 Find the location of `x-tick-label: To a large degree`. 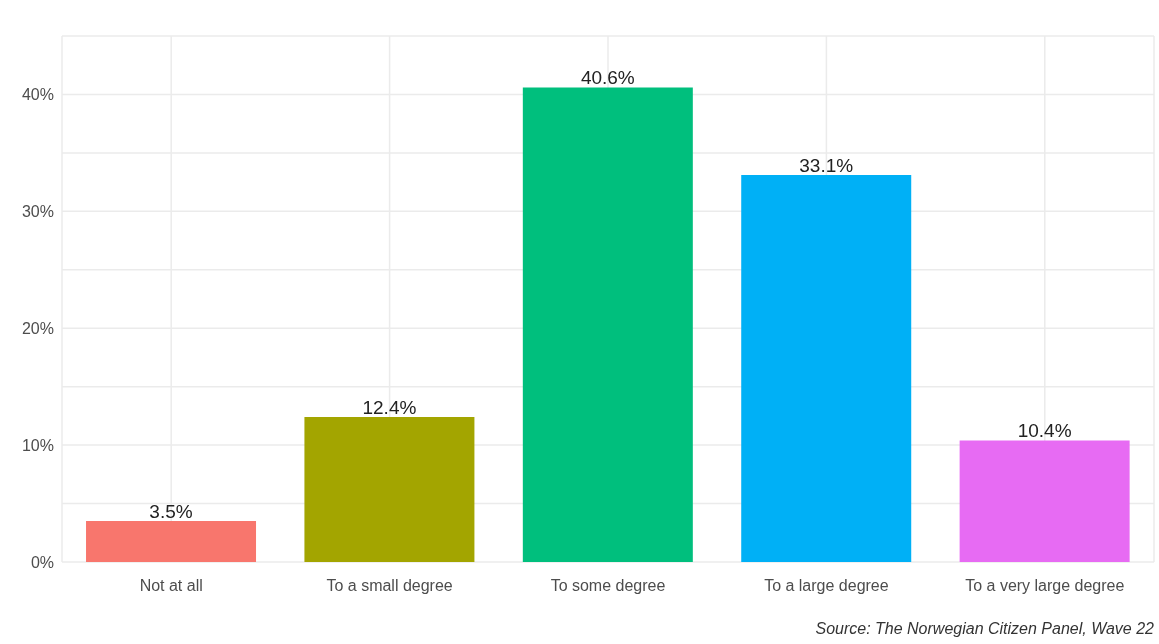

x-tick-label: To a large degree is located at coordinates (826, 586).